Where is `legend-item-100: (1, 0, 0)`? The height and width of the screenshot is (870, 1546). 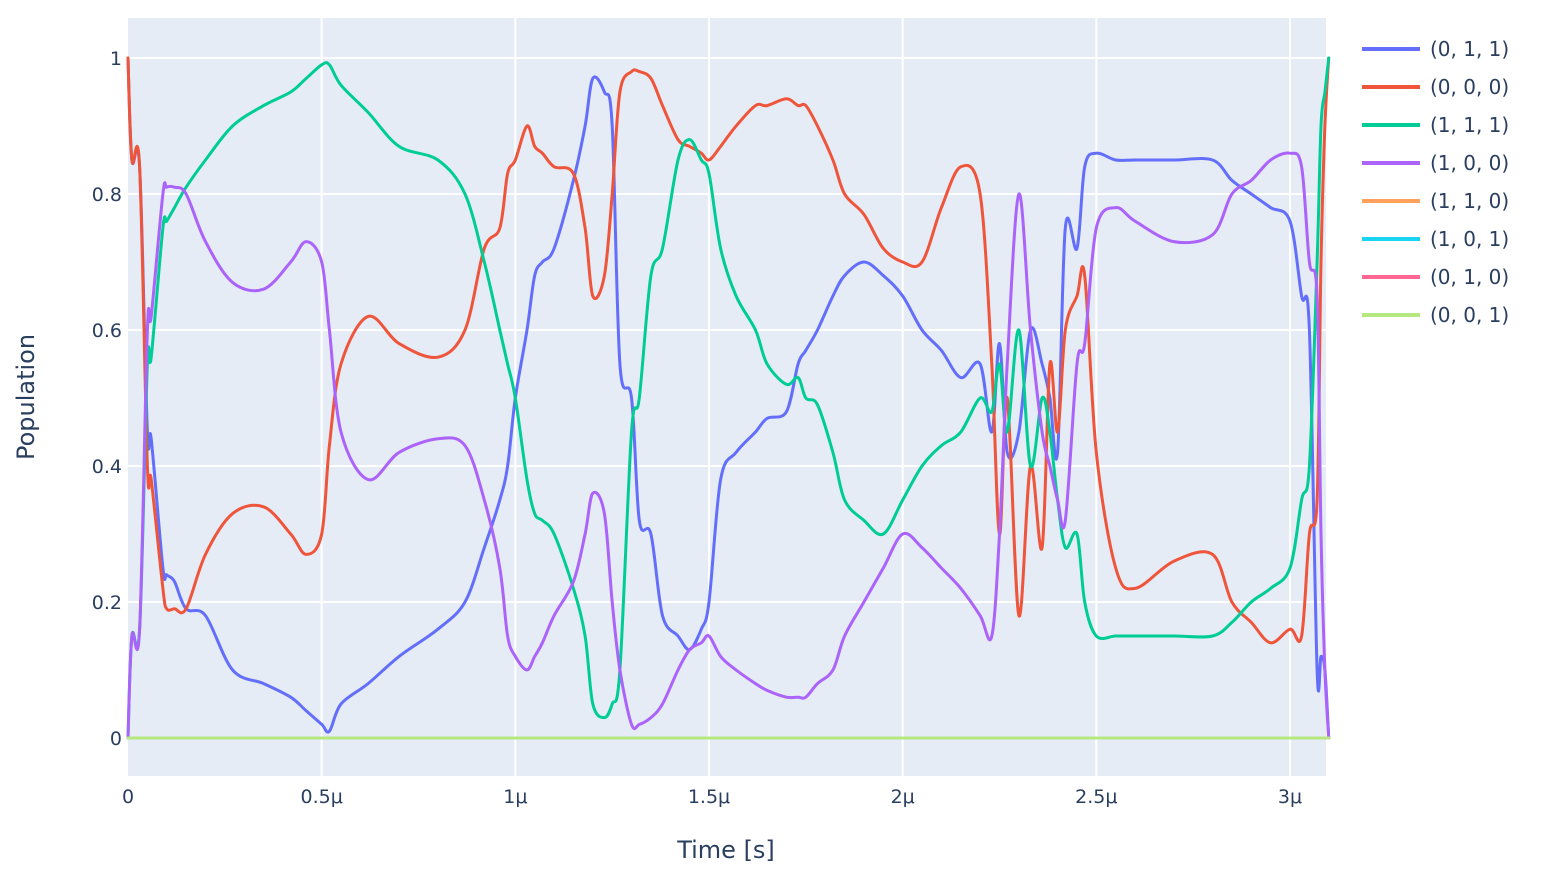 legend-item-100: (1, 0, 0) is located at coordinates (1435, 163).